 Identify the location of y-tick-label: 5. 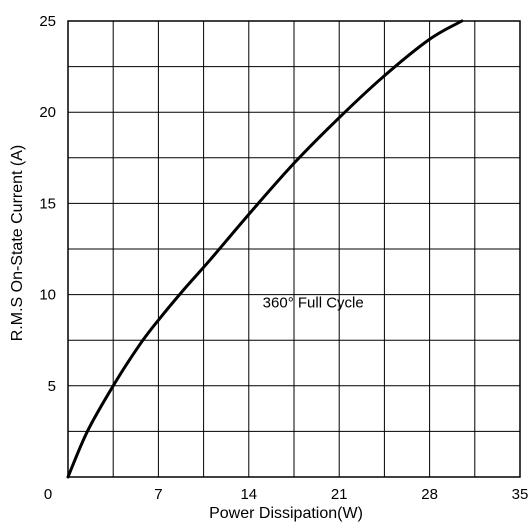
(52, 386).